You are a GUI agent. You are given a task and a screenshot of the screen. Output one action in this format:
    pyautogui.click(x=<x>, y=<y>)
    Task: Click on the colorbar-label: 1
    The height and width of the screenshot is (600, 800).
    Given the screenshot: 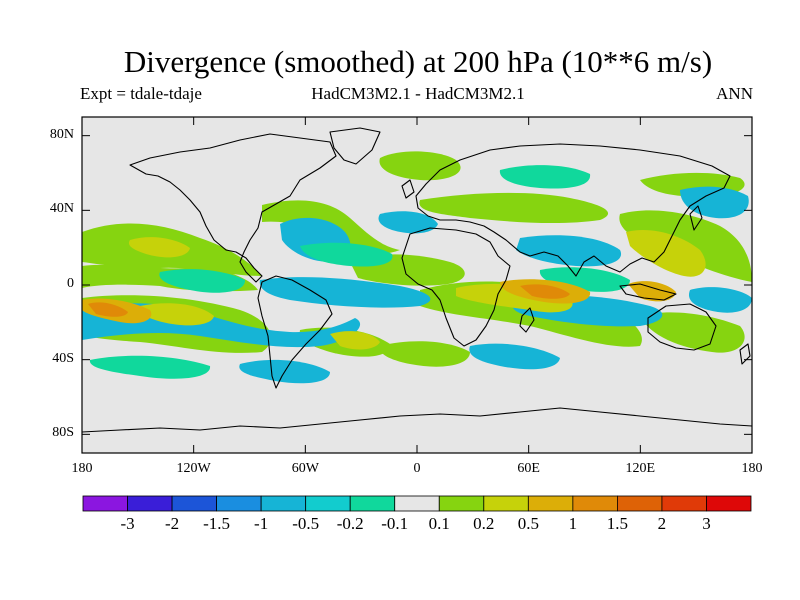 What is the action you would take?
    pyautogui.click(x=573, y=523)
    